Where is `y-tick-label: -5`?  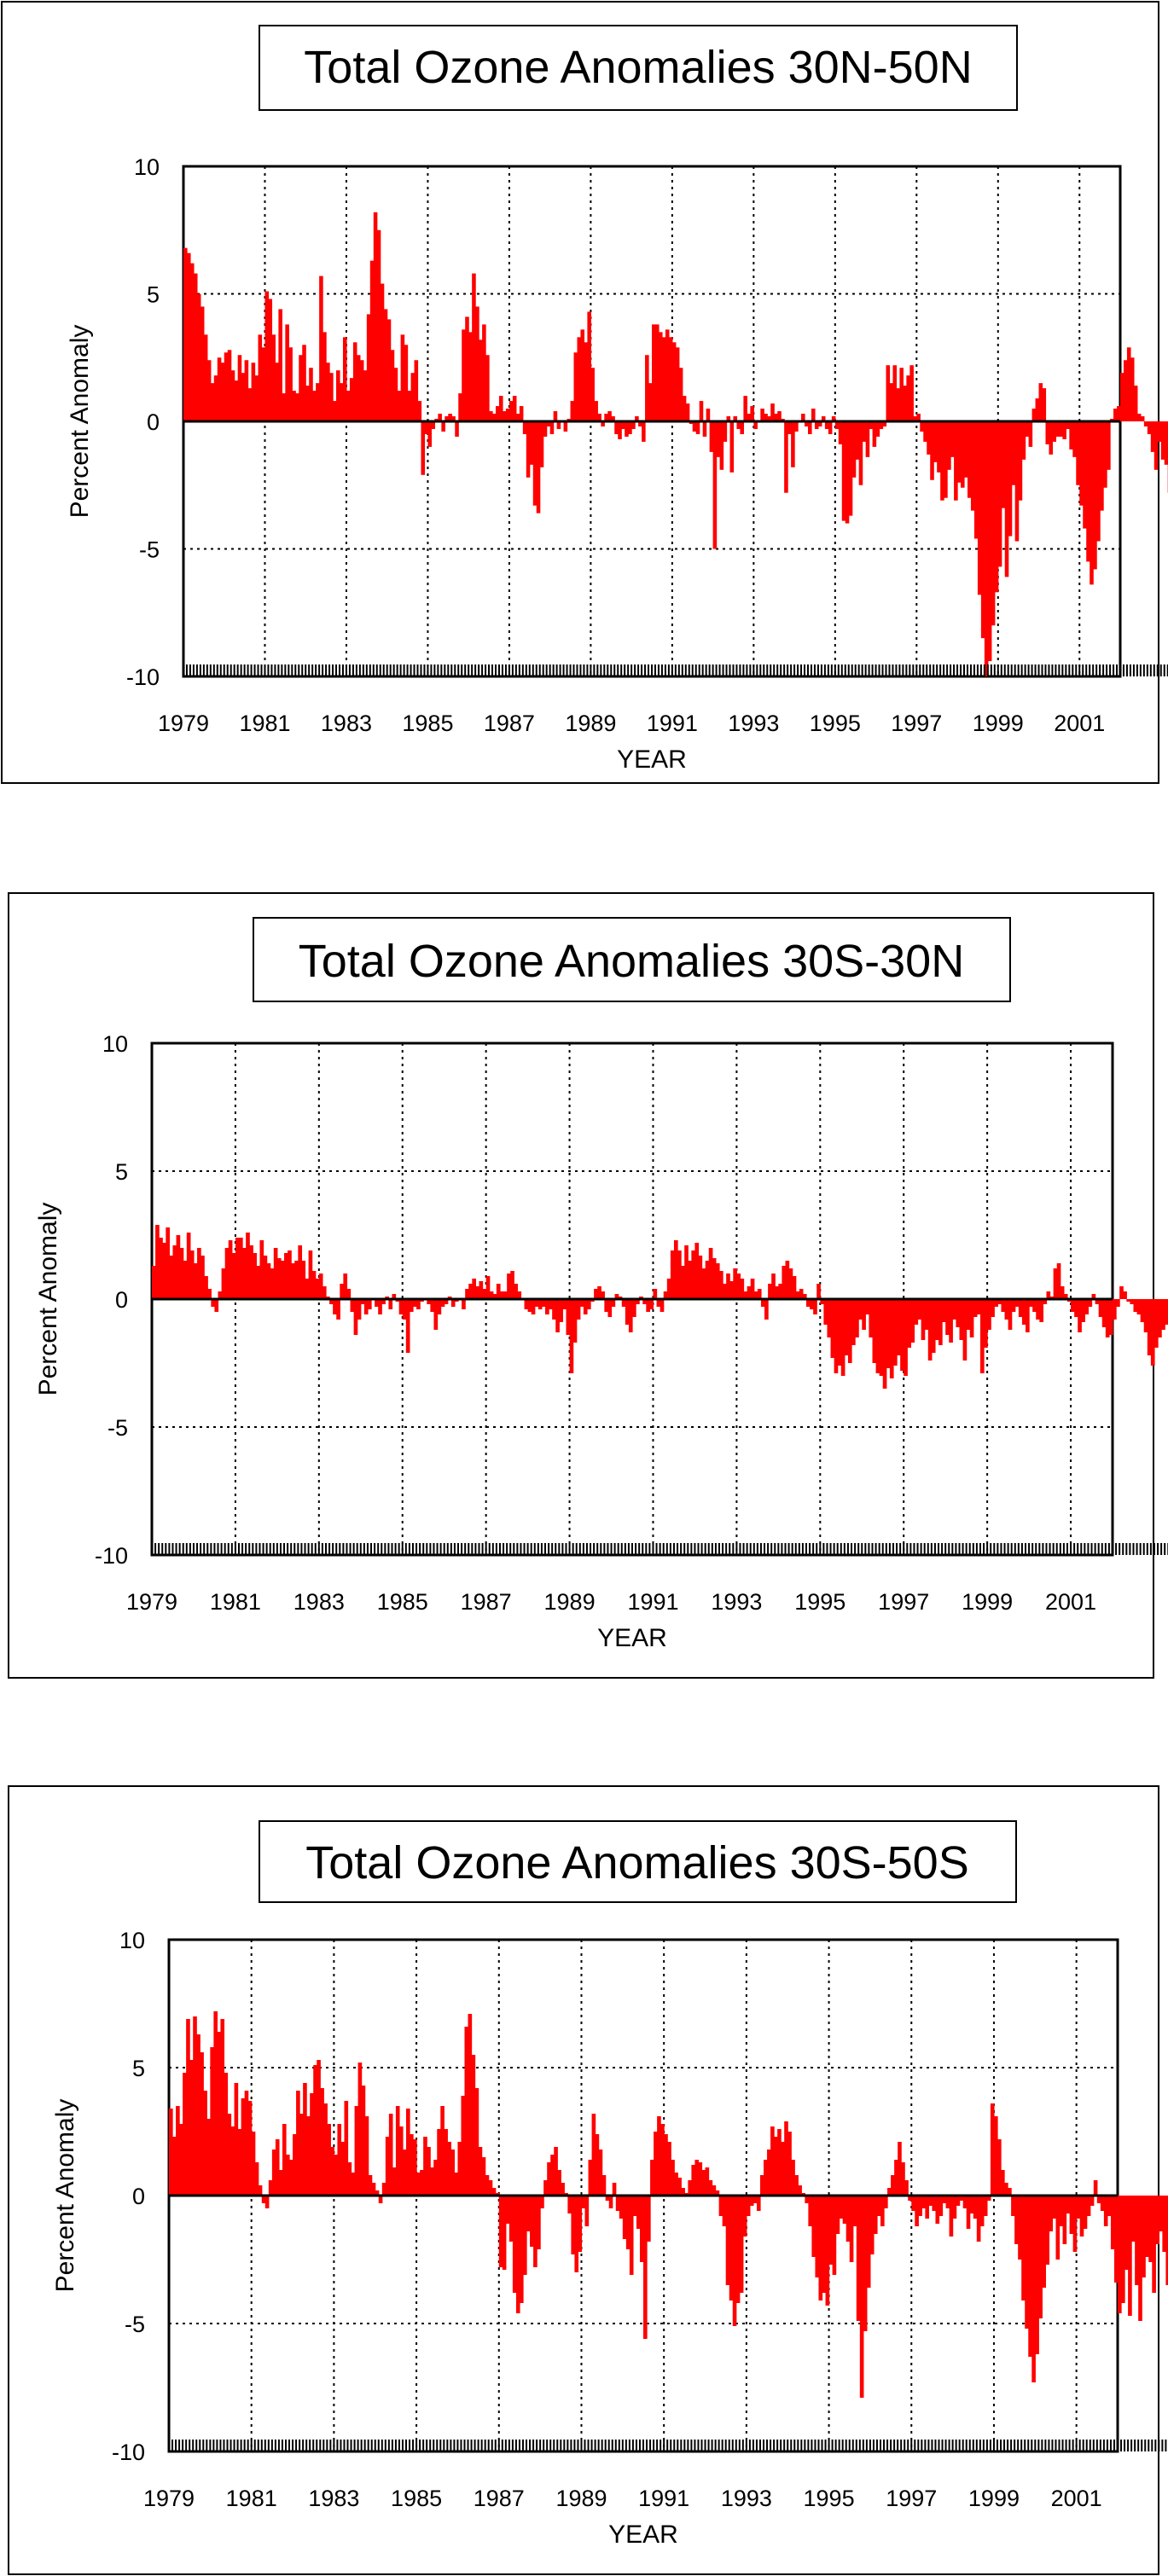 y-tick-label: -5 is located at coordinates (118, 1428).